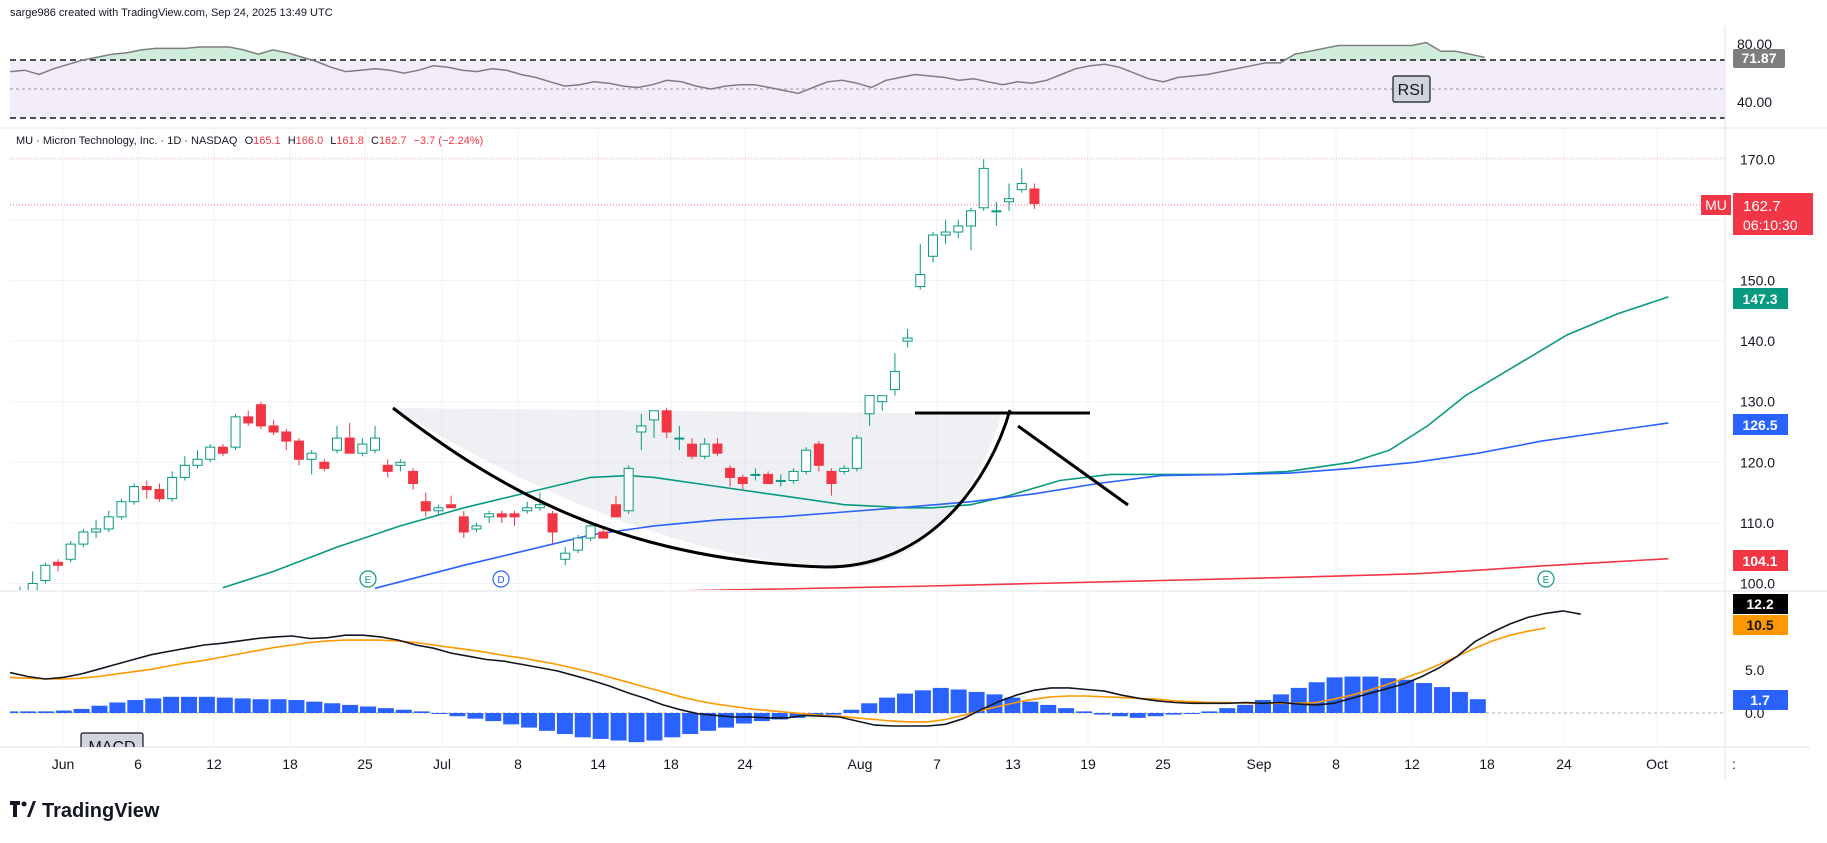 The height and width of the screenshot is (843, 1827). I want to click on price-tick-label: 140.0, so click(1757, 341).